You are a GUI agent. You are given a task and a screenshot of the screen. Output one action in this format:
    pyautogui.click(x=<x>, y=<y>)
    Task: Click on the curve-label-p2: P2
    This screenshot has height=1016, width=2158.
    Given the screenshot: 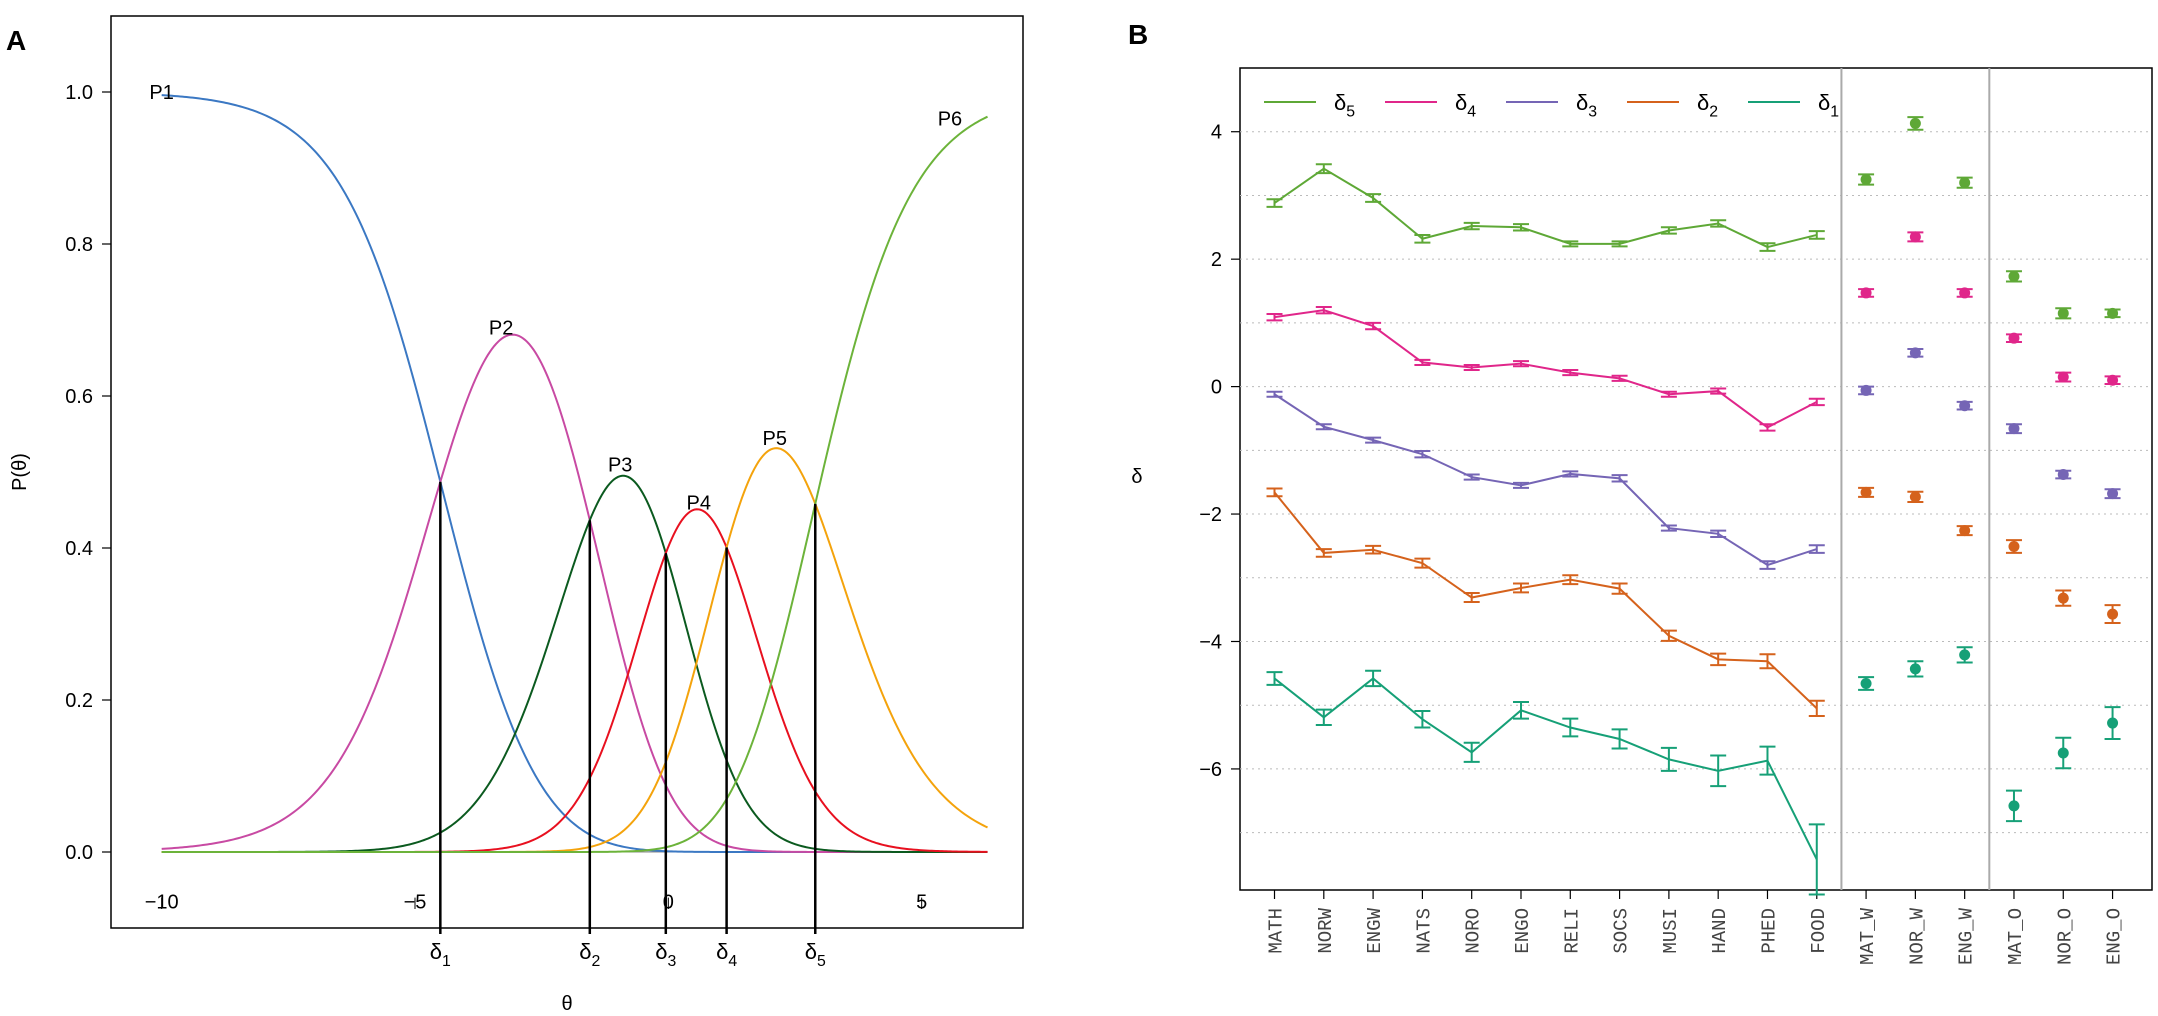 What is the action you would take?
    pyautogui.click(x=501, y=329)
    